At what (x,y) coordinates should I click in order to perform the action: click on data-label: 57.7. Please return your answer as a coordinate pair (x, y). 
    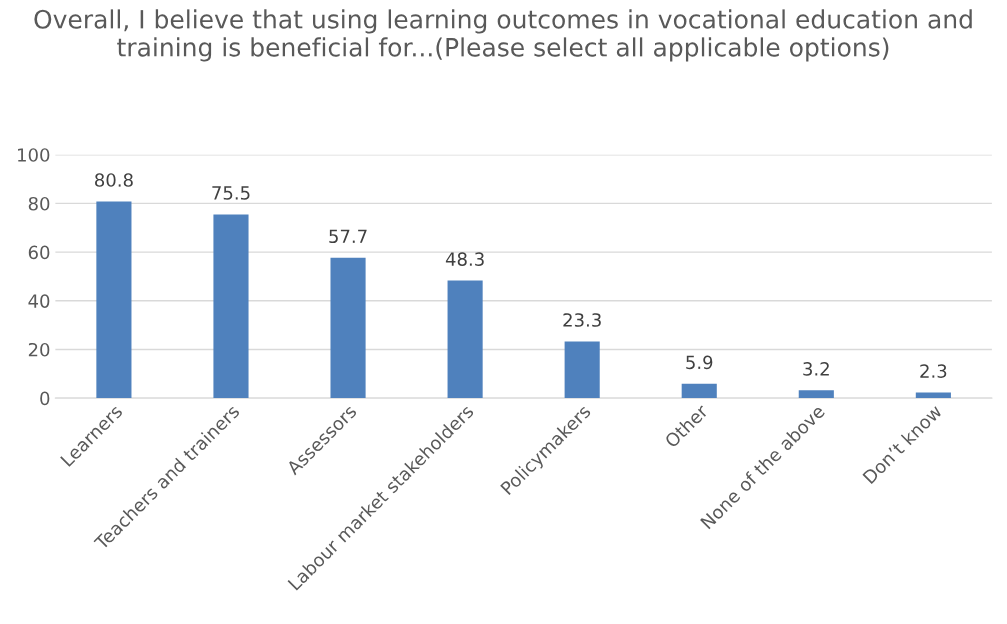
    Looking at the image, I should click on (348, 236).